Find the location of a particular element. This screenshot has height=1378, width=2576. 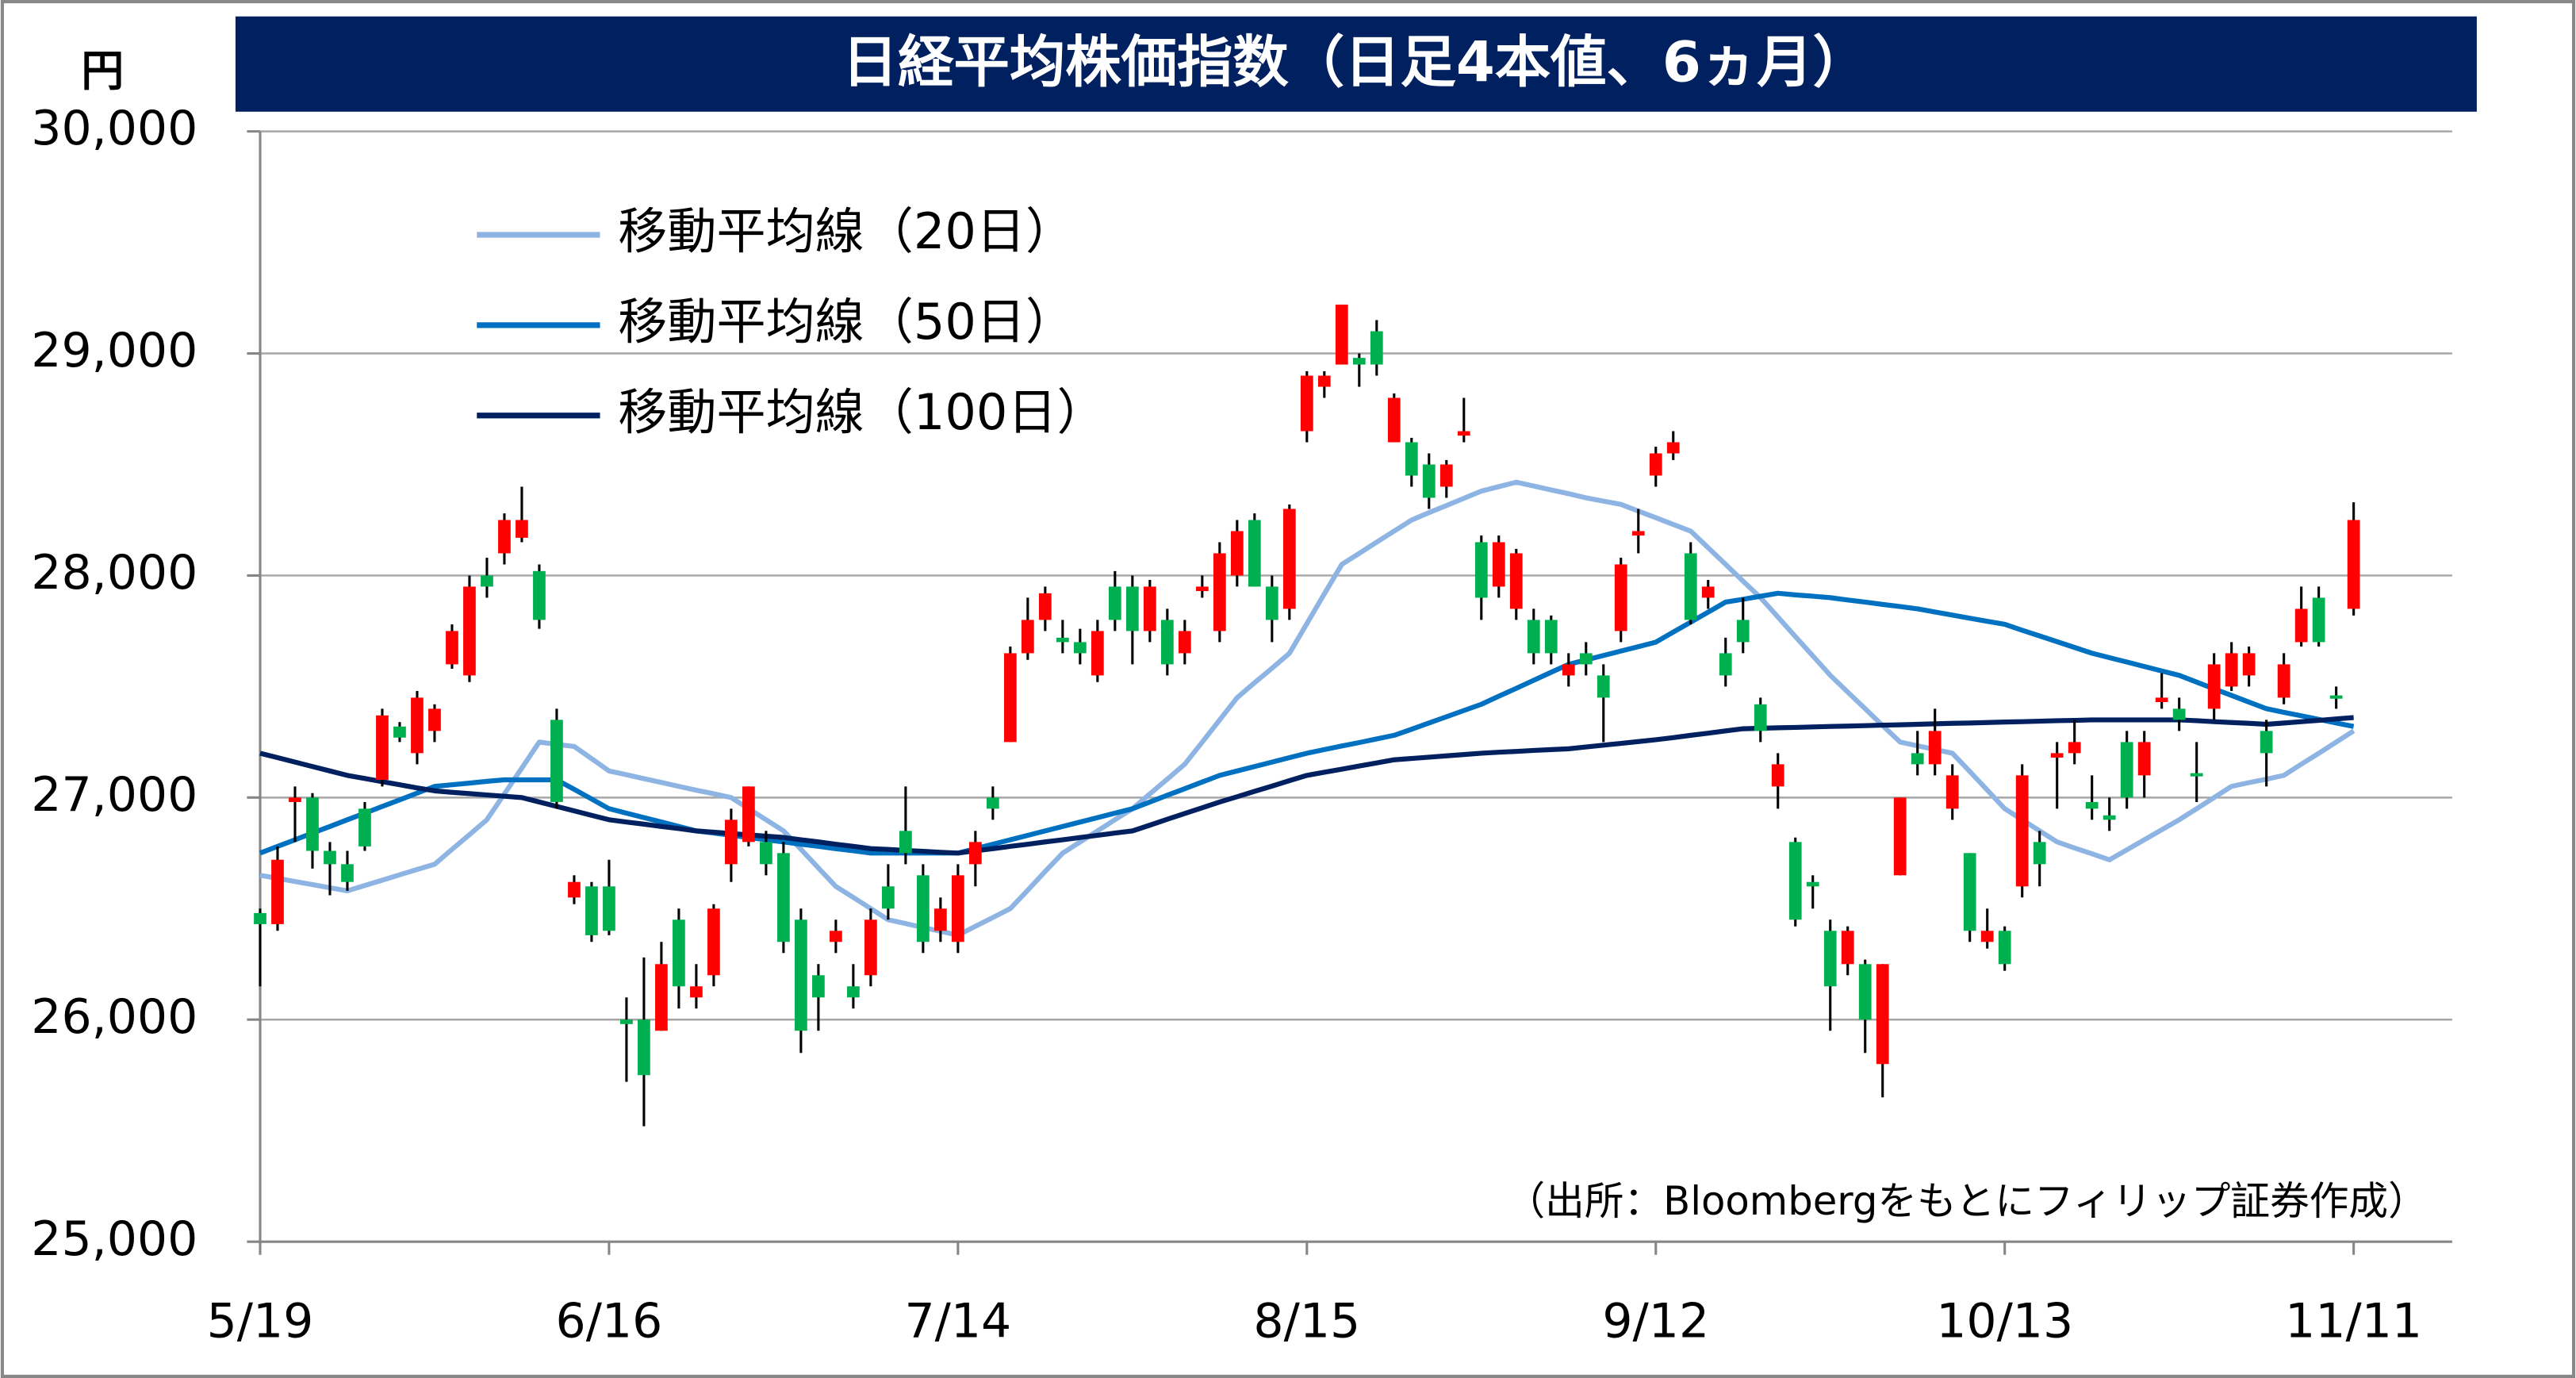

y-unit: 円 is located at coordinates (103, 71).